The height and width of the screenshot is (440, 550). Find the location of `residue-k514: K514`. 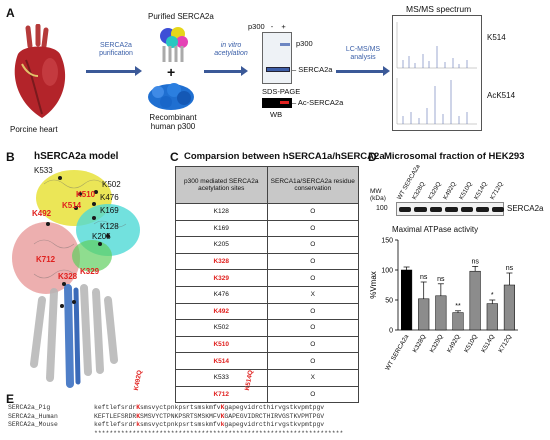

residue-k514: K514 is located at coordinates (72, 205).